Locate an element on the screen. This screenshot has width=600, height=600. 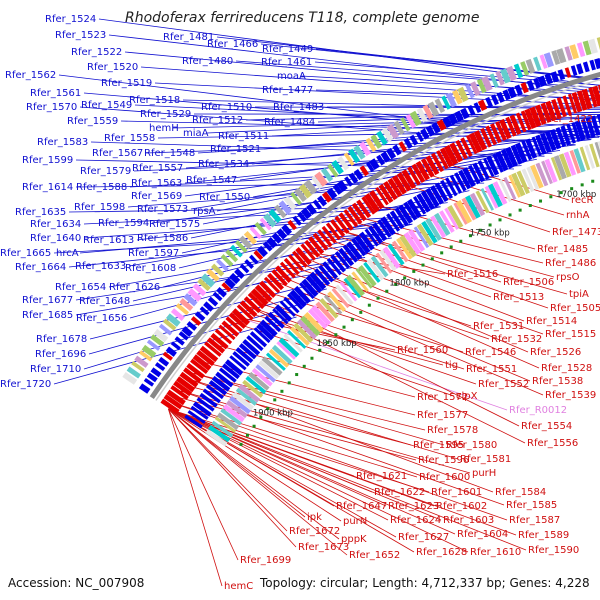
kbp-tick-label: 1850 kbp is located at coordinates (337, 344).